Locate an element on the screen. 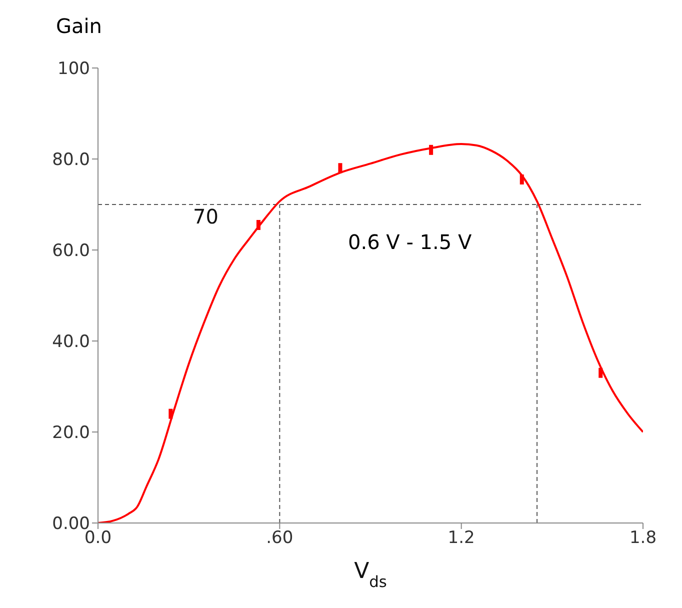  y-axis-title: Gain is located at coordinates (79, 26).